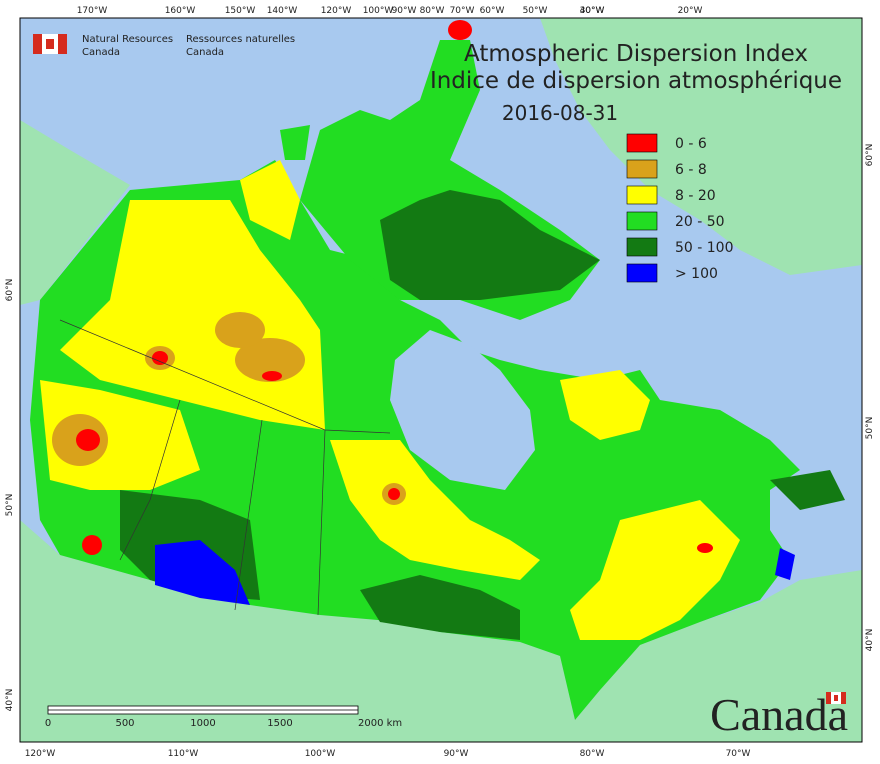 The height and width of the screenshot is (764, 880). What do you see at coordinates (636, 81) in the screenshot?
I see `title: Indice de dispersion atmosphérique` at bounding box center [636, 81].